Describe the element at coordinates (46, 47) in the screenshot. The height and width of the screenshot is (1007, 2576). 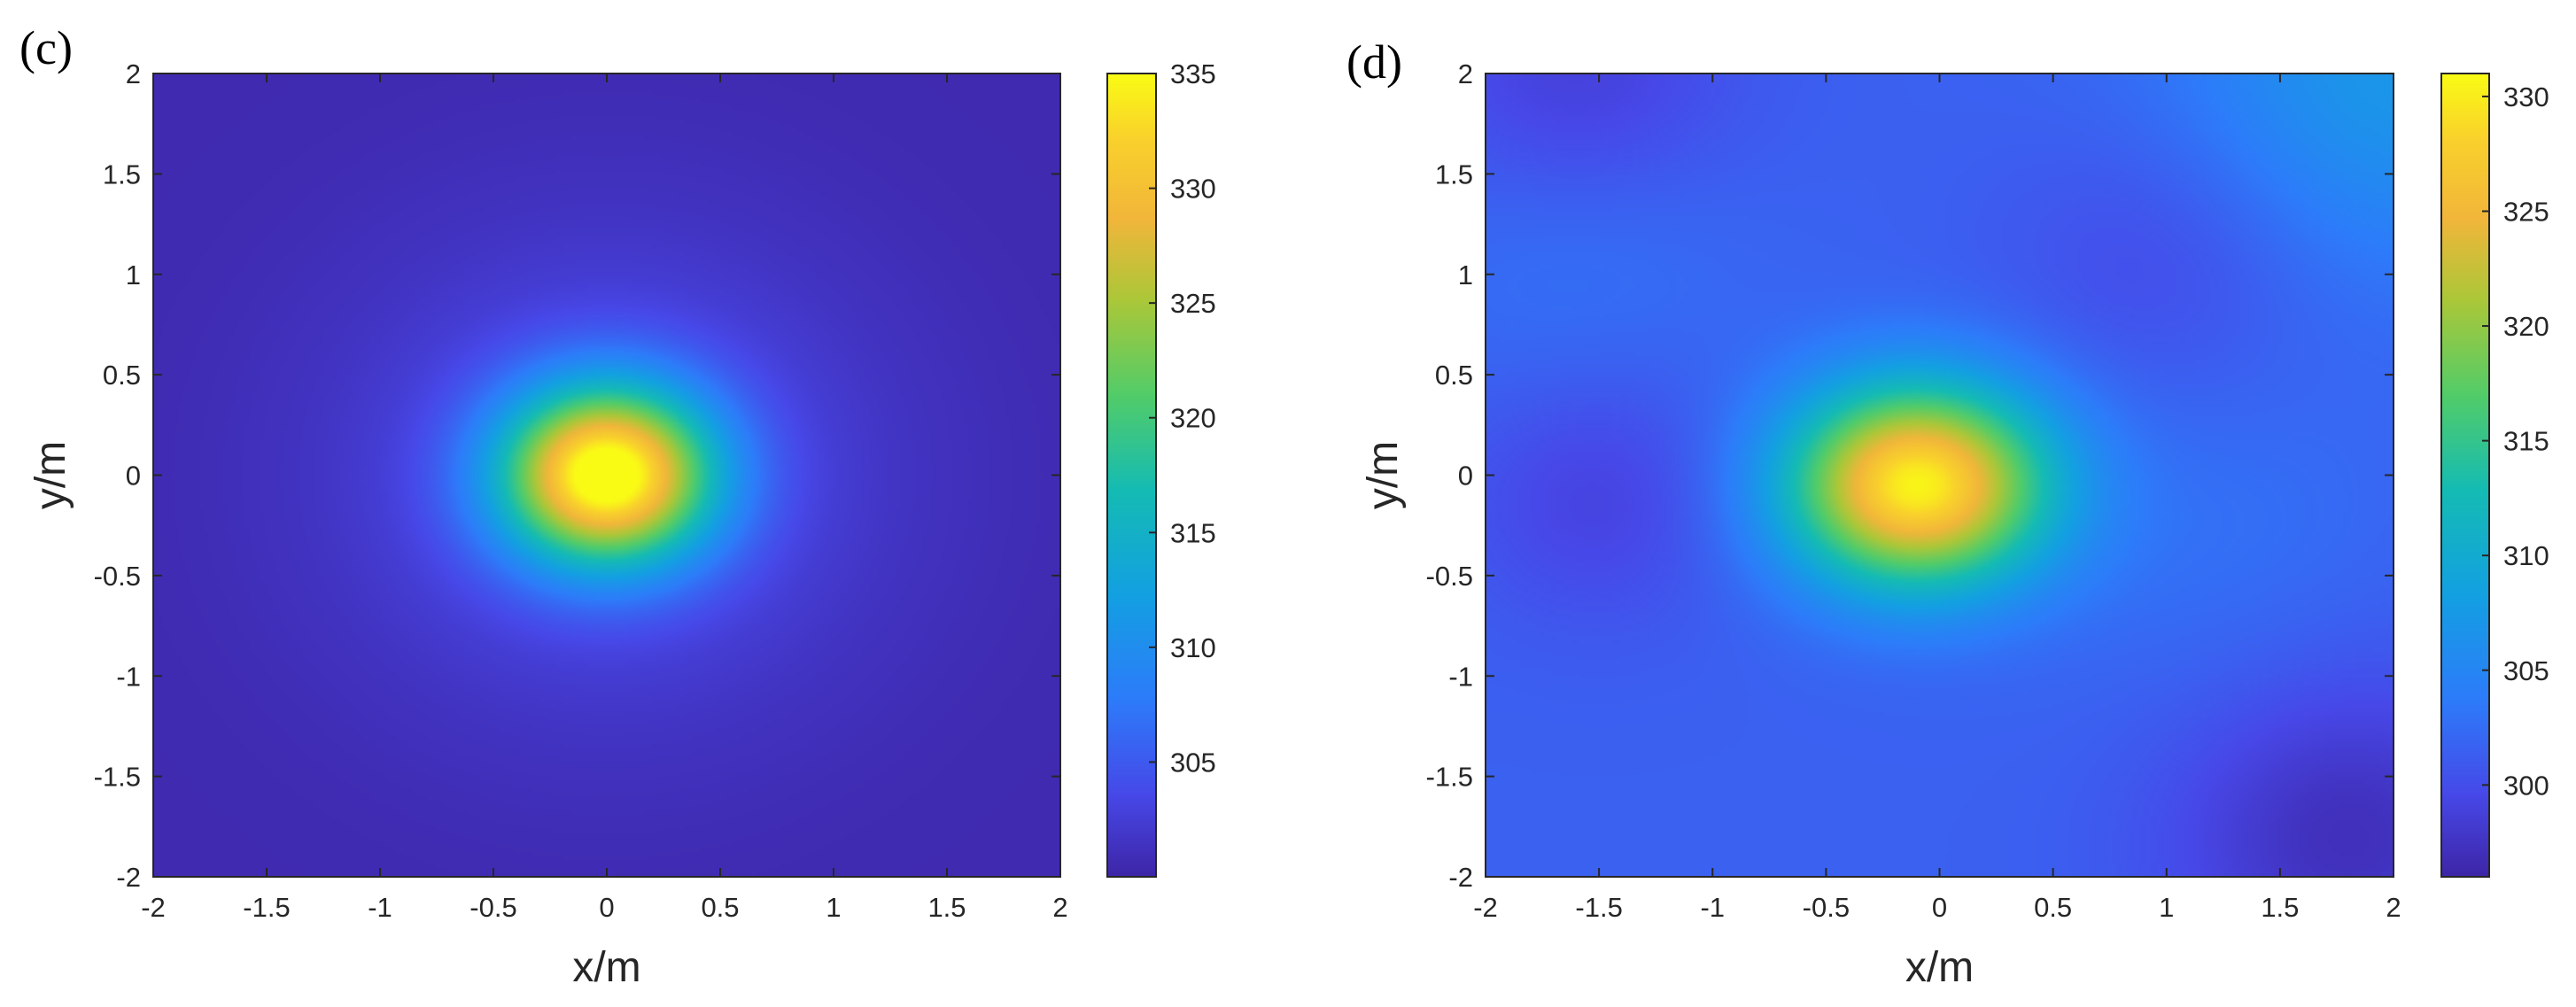
I see `panel-label: (c)` at that location.